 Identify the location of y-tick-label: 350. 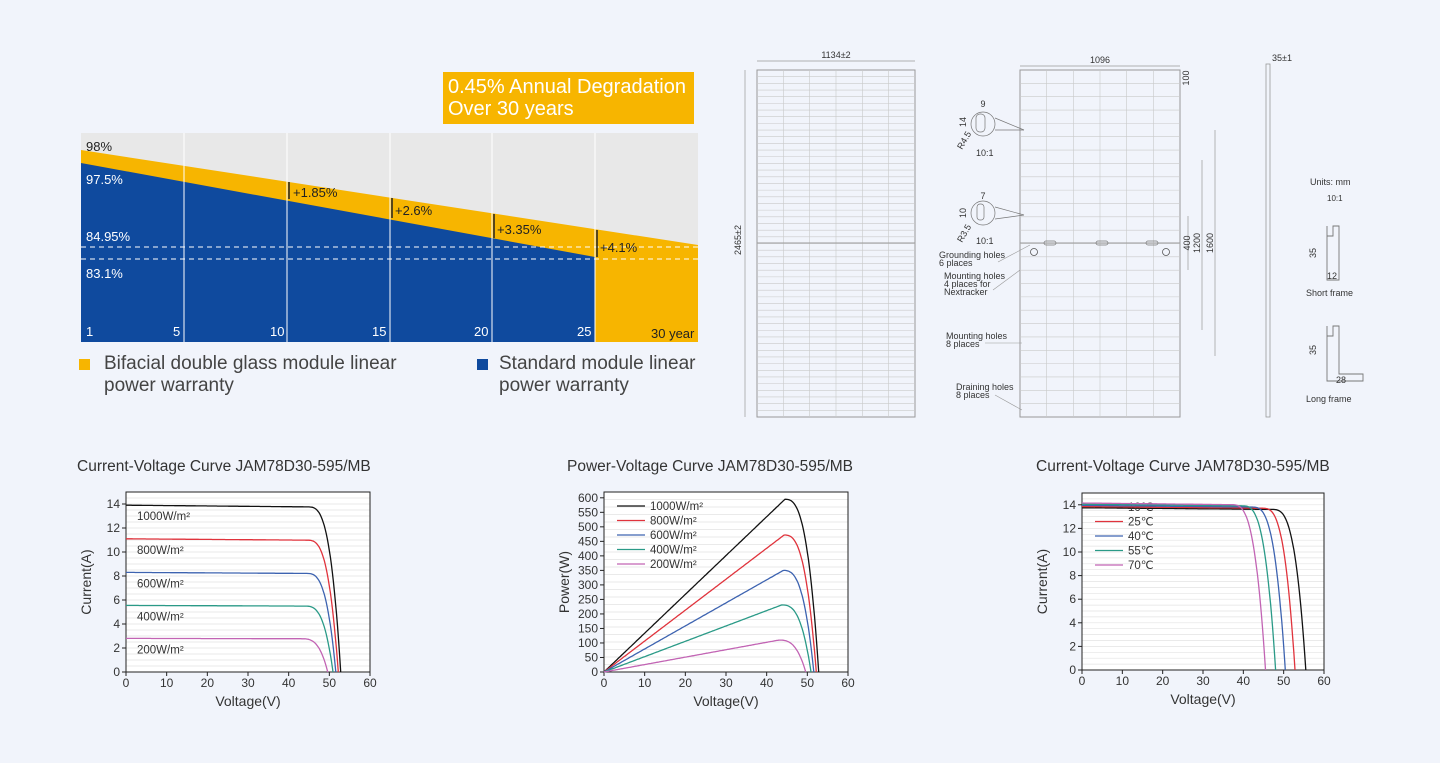
(588, 570).